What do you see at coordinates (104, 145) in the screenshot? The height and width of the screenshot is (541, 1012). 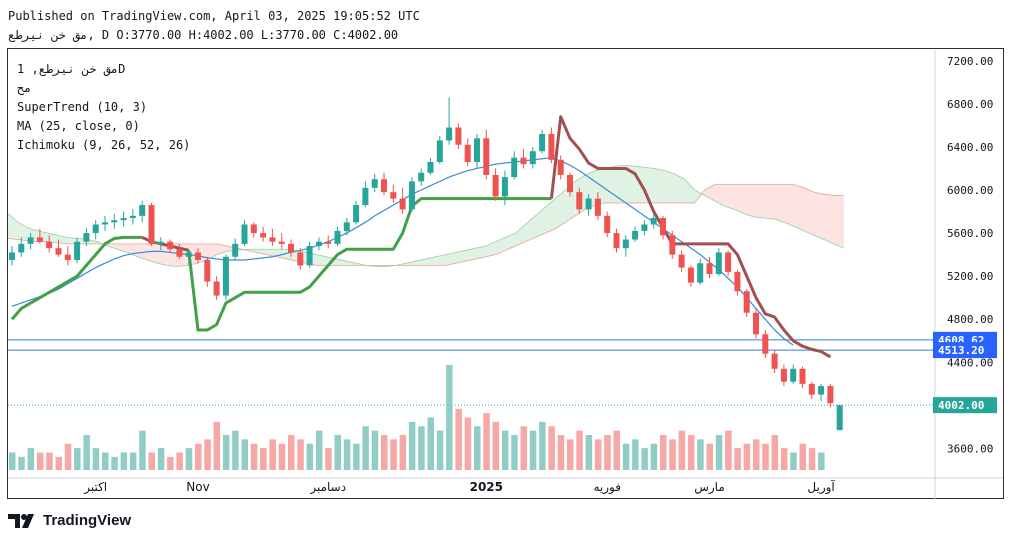 I see `legend-ichimoku: Ichimoku (9, 26, 52, 26)` at bounding box center [104, 145].